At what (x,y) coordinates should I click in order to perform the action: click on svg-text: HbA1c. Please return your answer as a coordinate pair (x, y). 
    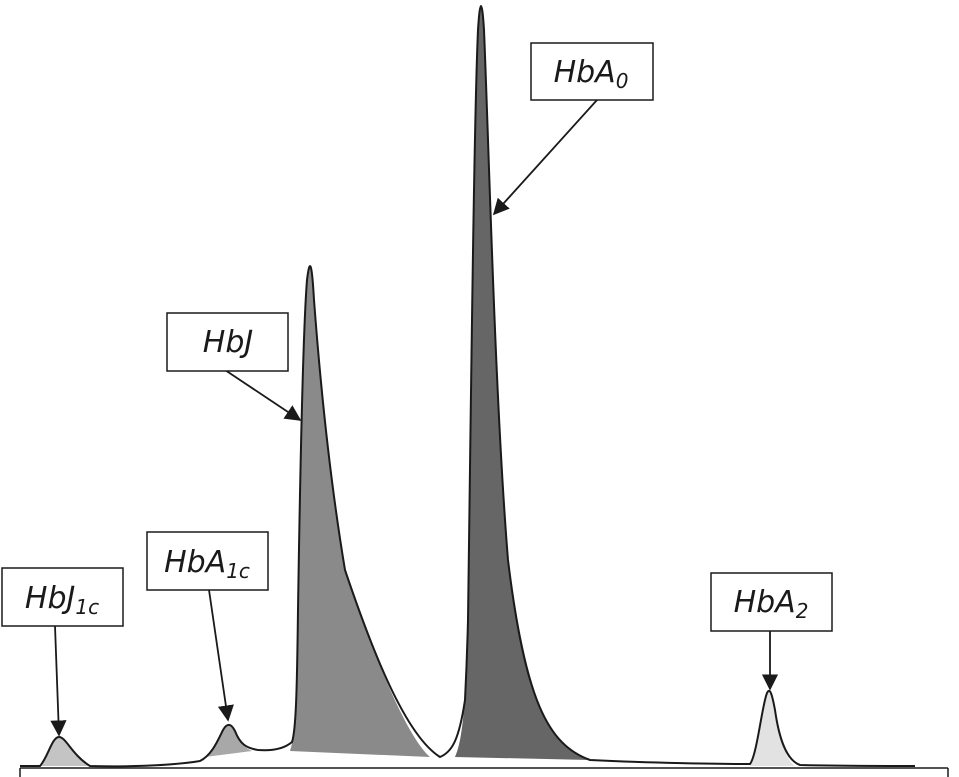
    Looking at the image, I should click on (207, 564).